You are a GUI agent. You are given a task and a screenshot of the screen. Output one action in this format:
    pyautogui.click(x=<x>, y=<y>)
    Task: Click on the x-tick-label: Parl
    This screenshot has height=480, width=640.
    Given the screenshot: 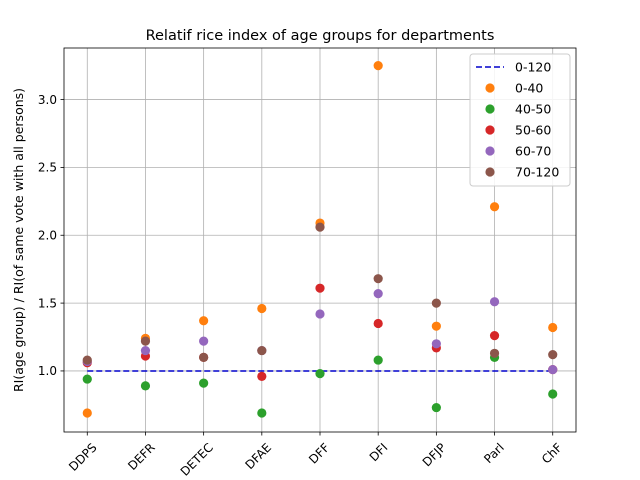 What is the action you would take?
    pyautogui.click(x=494, y=453)
    